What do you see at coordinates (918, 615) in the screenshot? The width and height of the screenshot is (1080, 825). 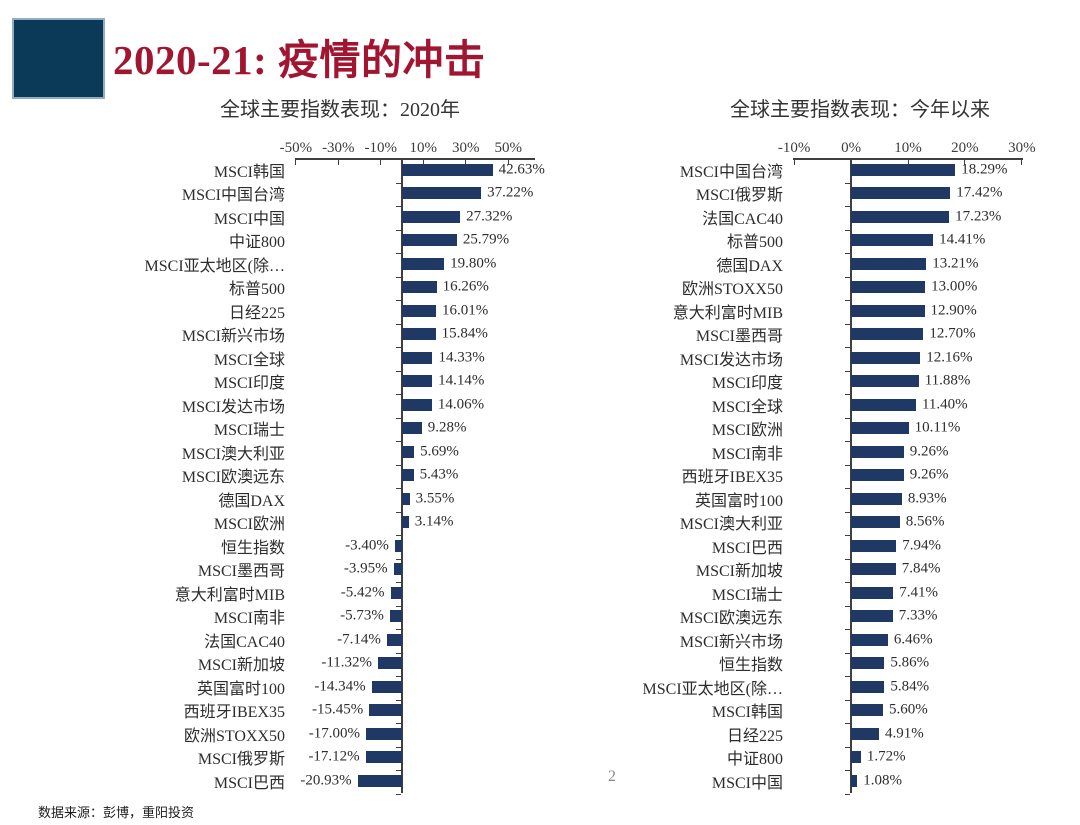 I see `value-label: 7.33%` at bounding box center [918, 615].